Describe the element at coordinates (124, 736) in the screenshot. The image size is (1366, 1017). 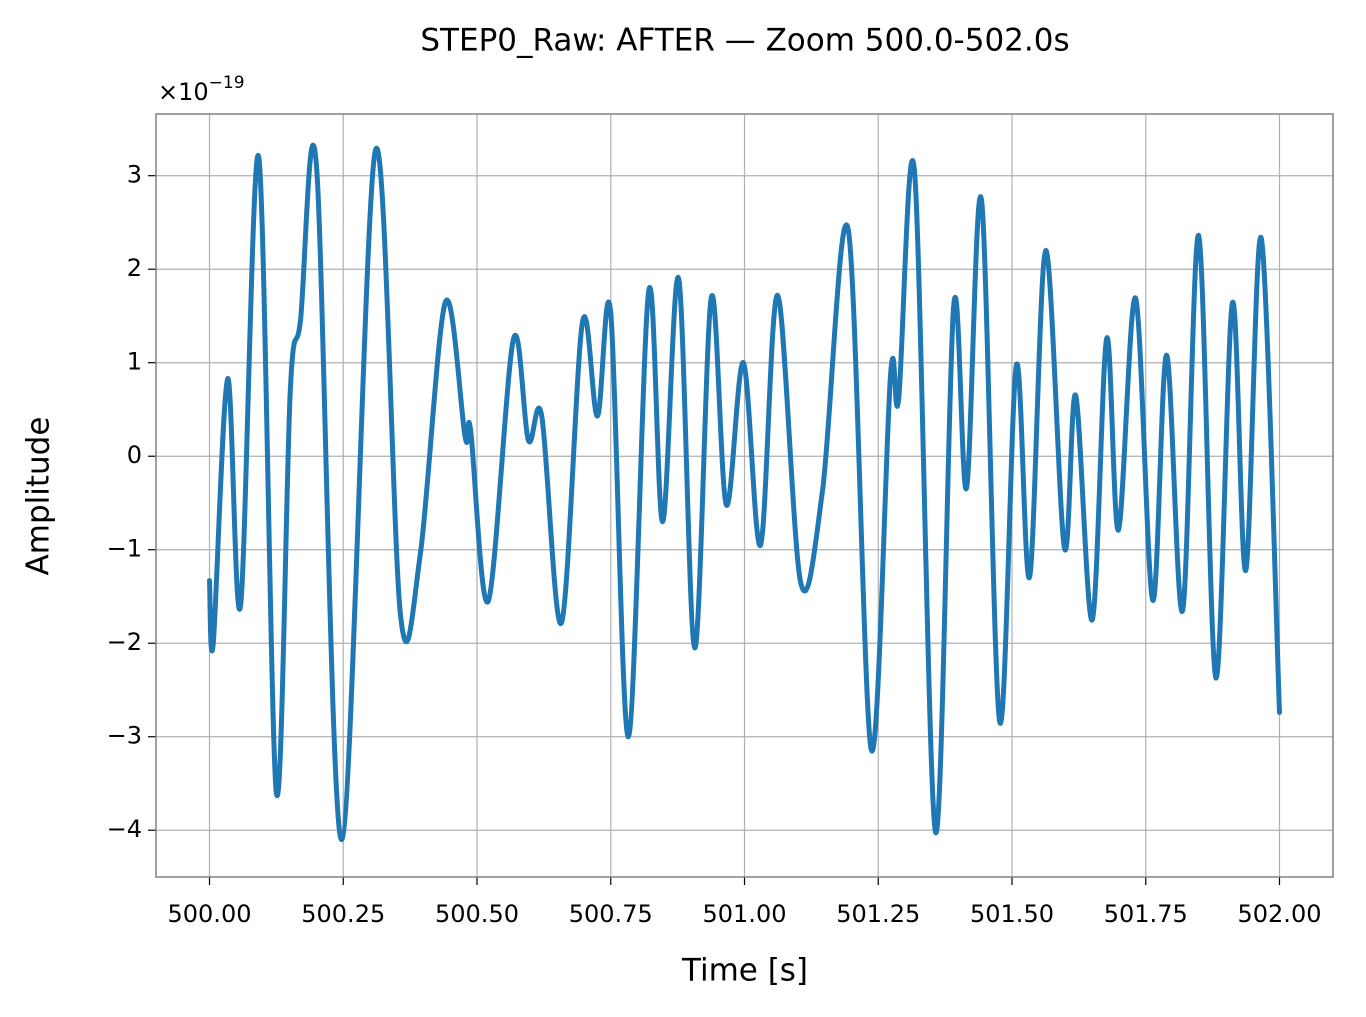
I see `y-tick-label: −3` at that location.